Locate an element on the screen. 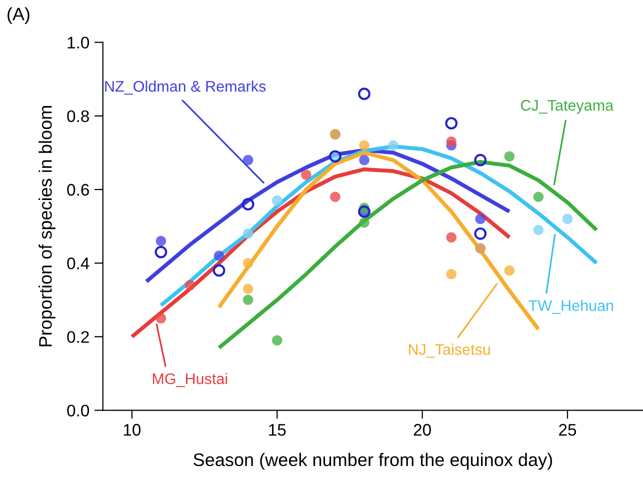 Image resolution: width=643 pixels, height=481 pixels. y-tick-label: 0.6 is located at coordinates (78, 190).